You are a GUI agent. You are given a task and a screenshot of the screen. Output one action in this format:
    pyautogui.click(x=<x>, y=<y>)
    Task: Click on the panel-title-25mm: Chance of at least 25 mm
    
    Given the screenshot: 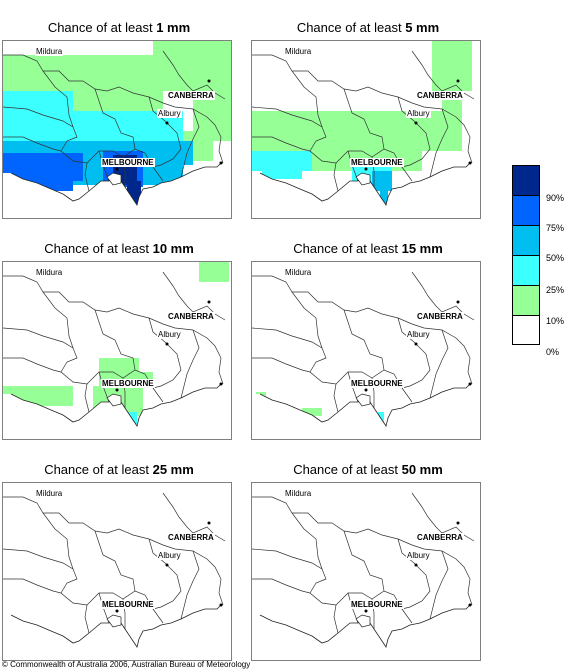 What is the action you would take?
    pyautogui.click(x=119, y=469)
    